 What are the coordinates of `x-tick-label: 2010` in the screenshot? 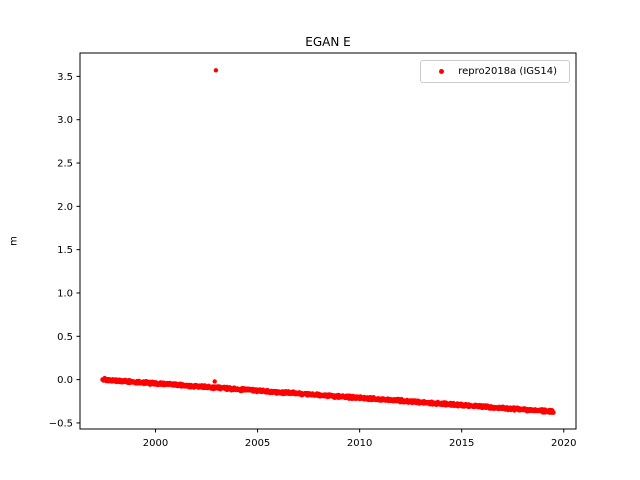 It's located at (359, 443).